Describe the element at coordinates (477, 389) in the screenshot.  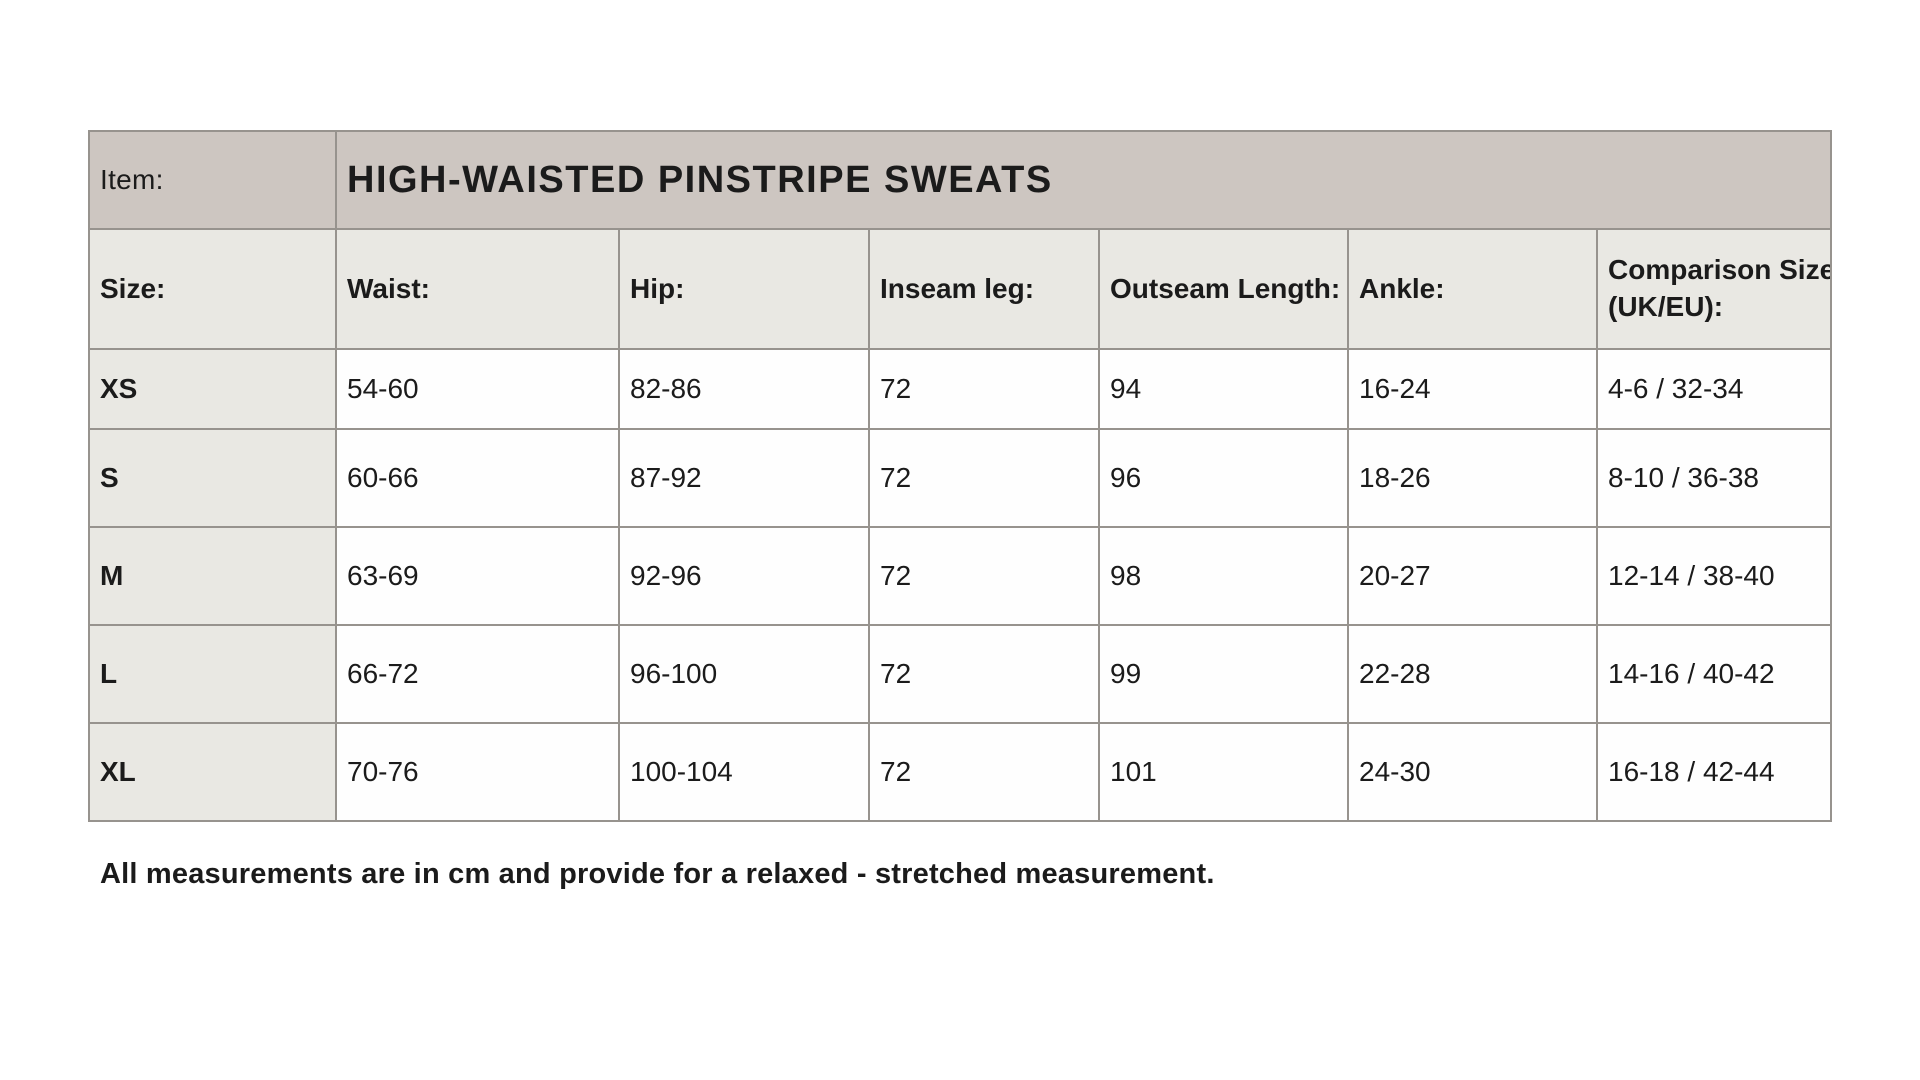
I see `xs-waist-cell: 54-60` at that location.